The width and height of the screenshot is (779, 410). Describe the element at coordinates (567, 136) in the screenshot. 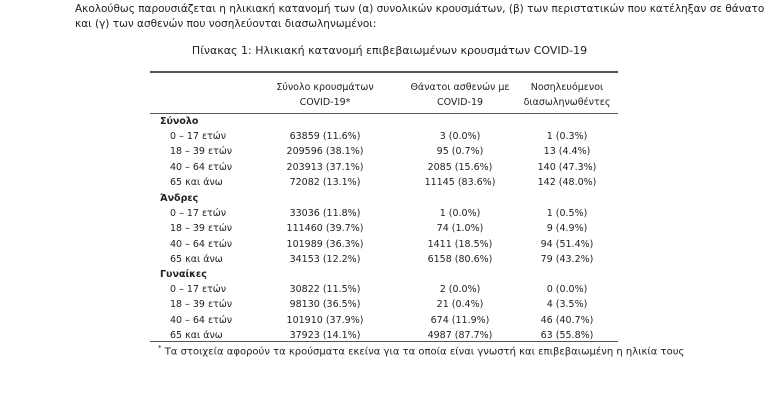

I see `table-cell: 1 (0.3%)` at that location.